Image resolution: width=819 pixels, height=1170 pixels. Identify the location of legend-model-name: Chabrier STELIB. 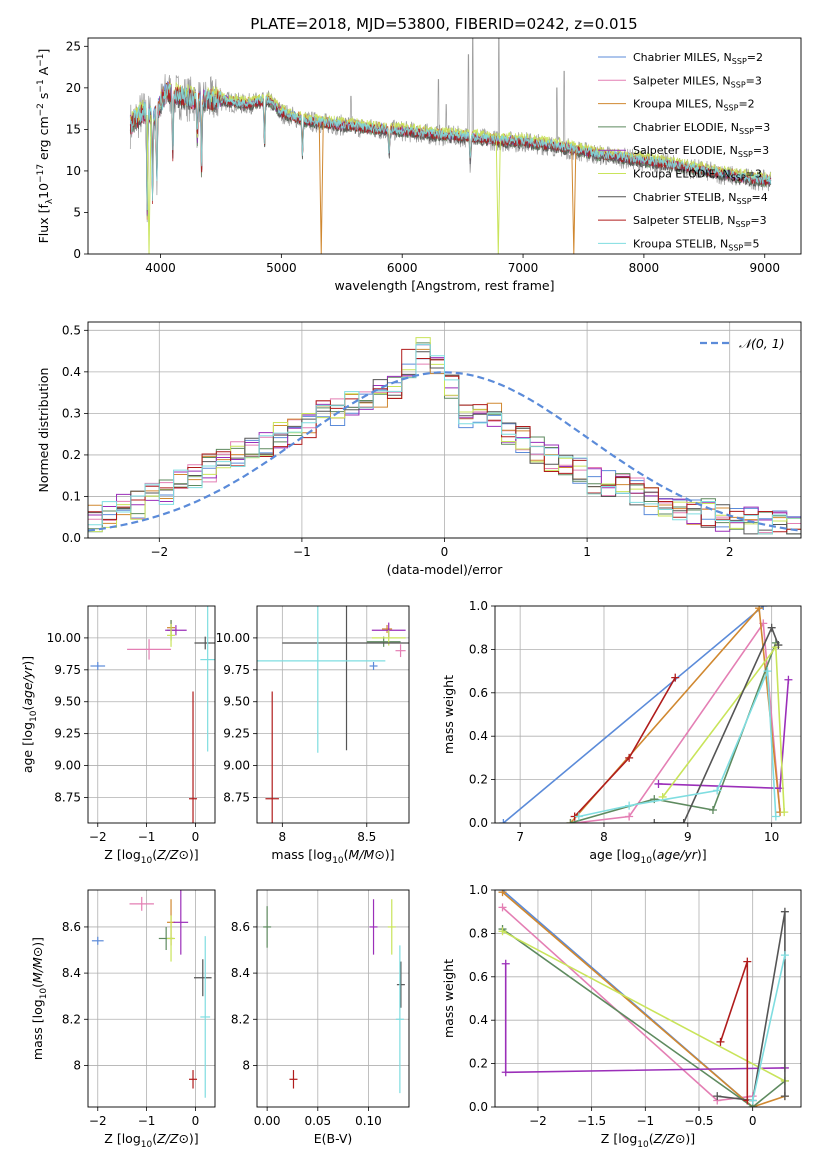
(677, 197).